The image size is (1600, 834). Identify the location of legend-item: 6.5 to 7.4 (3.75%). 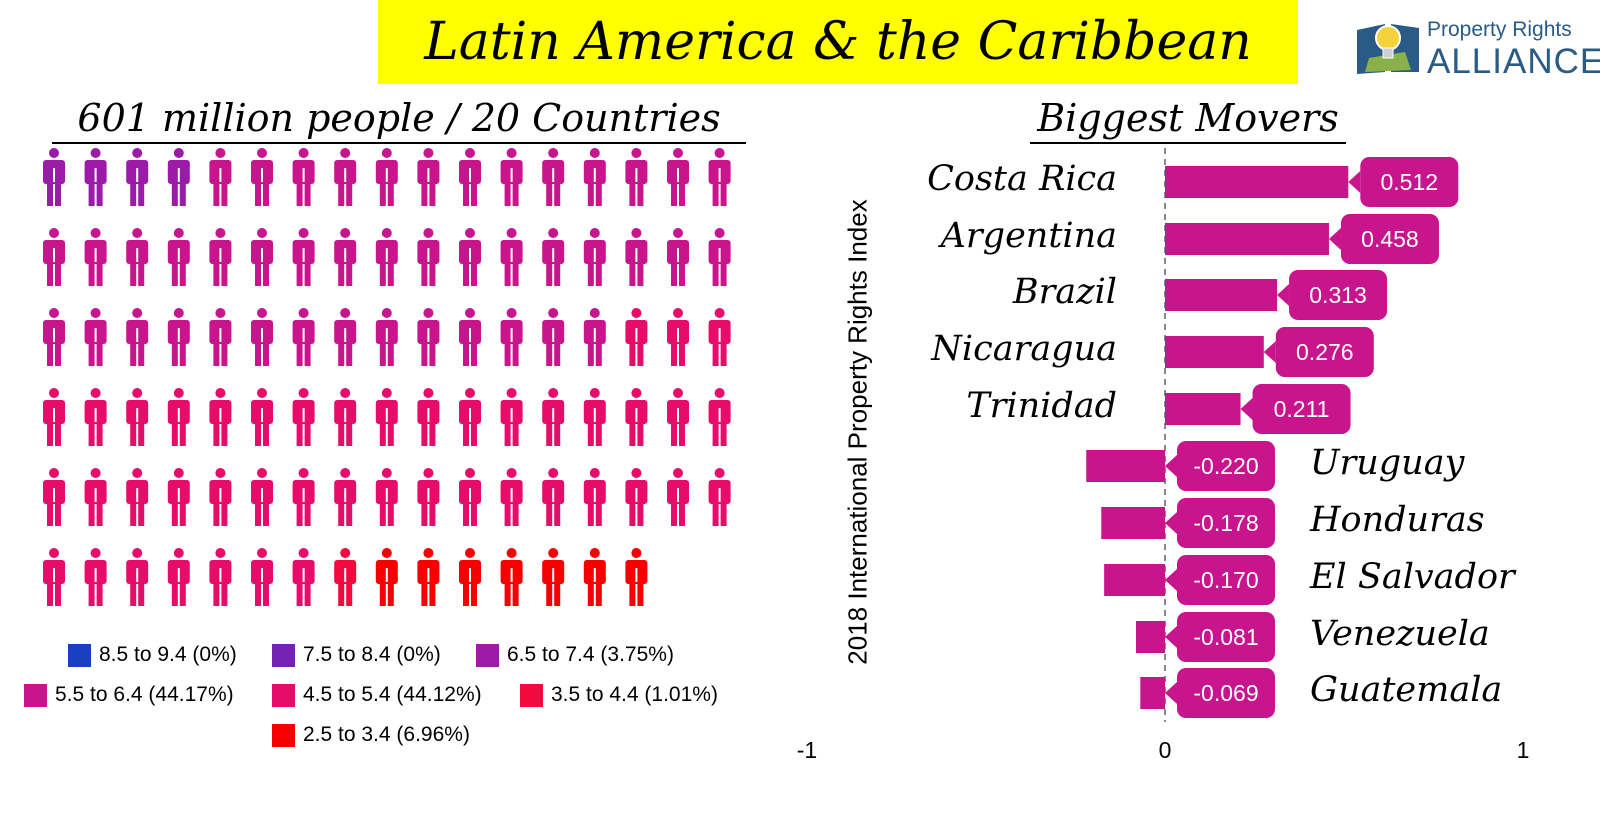
(575, 655).